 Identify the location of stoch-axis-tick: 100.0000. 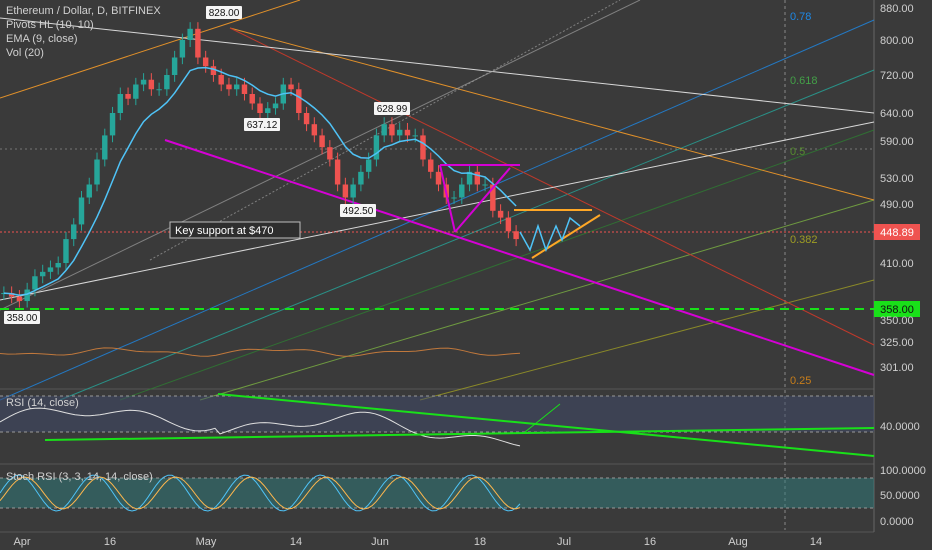
(903, 471).